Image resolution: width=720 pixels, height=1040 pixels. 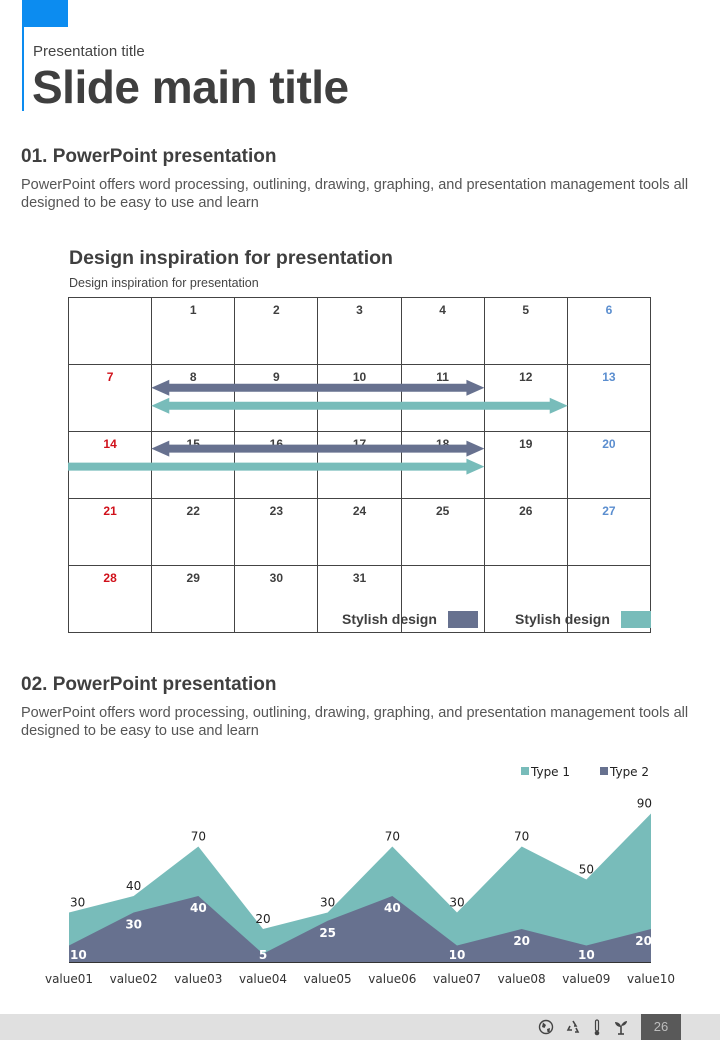 I want to click on legend-label: Type 2, so click(x=629, y=772).